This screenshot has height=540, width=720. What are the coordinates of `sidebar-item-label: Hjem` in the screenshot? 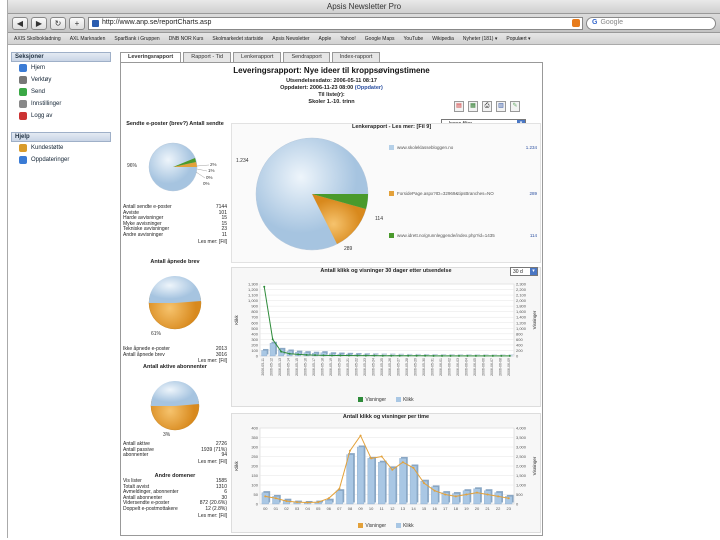 It's located at (38, 68).